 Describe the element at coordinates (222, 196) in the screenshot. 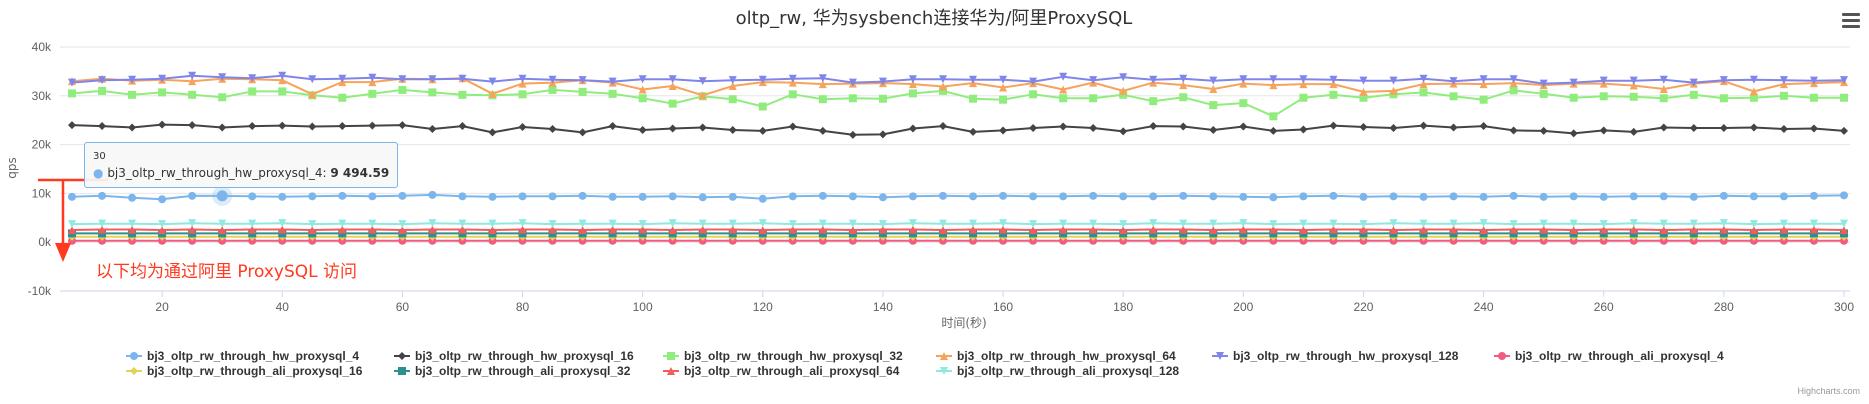

I see `hover-point` at that location.